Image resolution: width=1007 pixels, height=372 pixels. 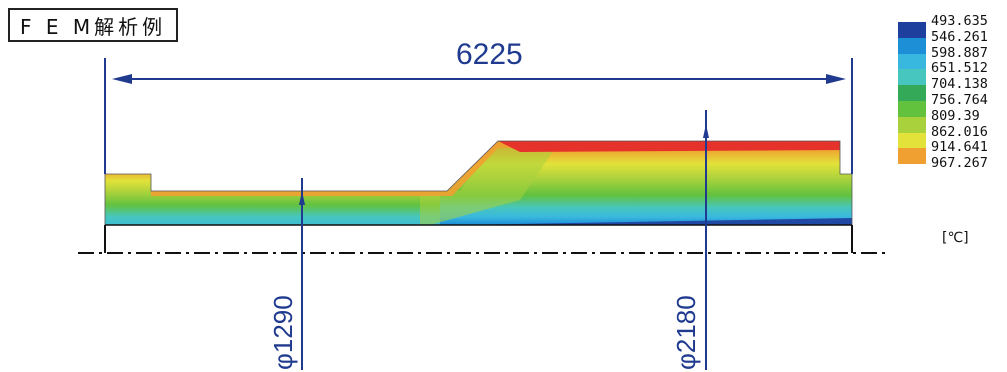 What do you see at coordinates (706, 131) in the screenshot?
I see `dim-arrow-diameter-large` at bounding box center [706, 131].